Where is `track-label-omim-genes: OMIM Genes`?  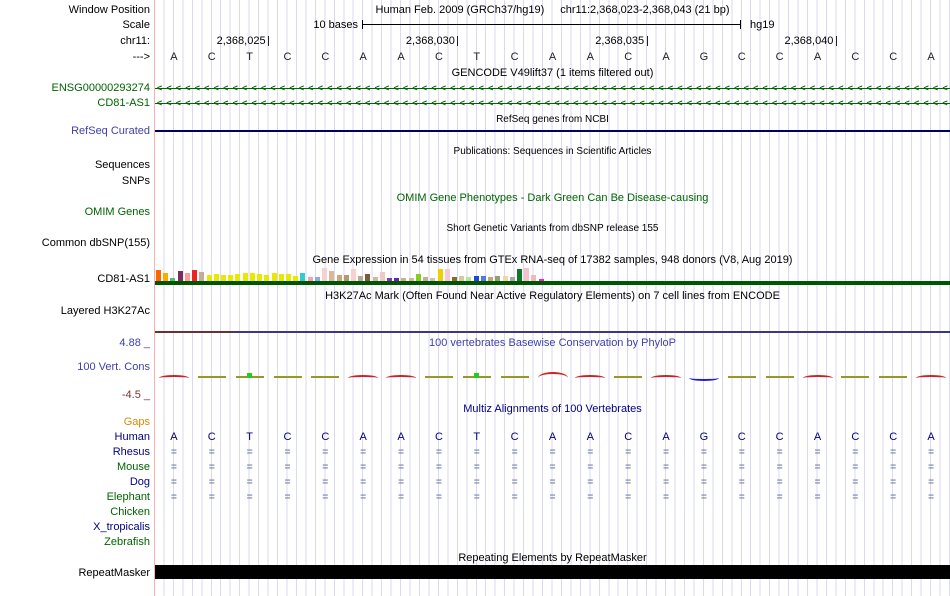 track-label-omim-genes: OMIM Genes is located at coordinates (117, 212).